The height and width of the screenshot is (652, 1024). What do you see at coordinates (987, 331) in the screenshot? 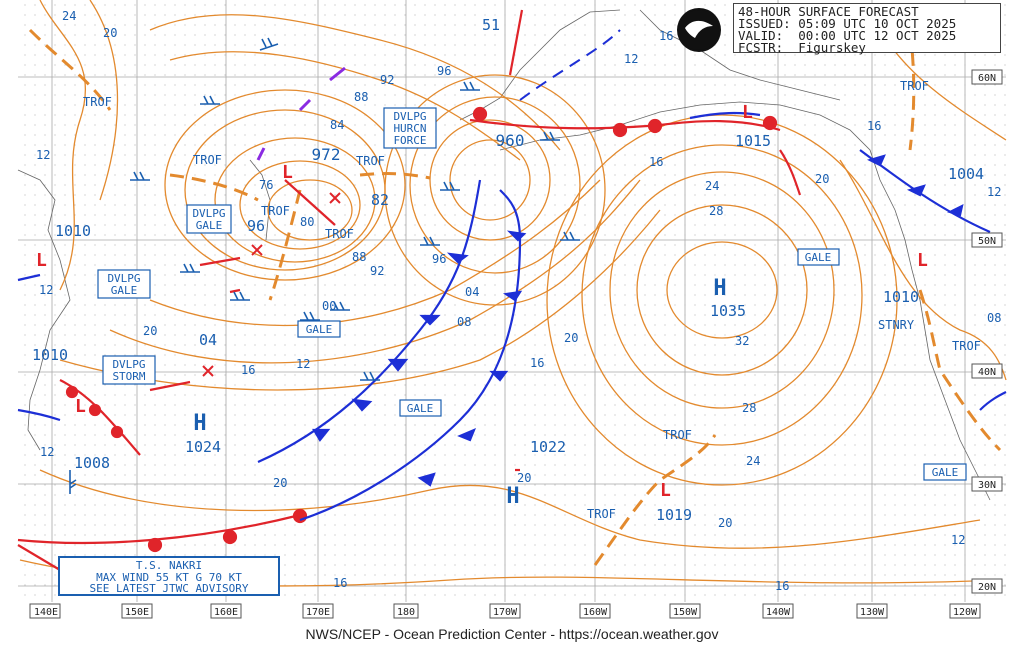
I see `latitude-labels: 60N 50N 40N 30N 20N` at bounding box center [987, 331].